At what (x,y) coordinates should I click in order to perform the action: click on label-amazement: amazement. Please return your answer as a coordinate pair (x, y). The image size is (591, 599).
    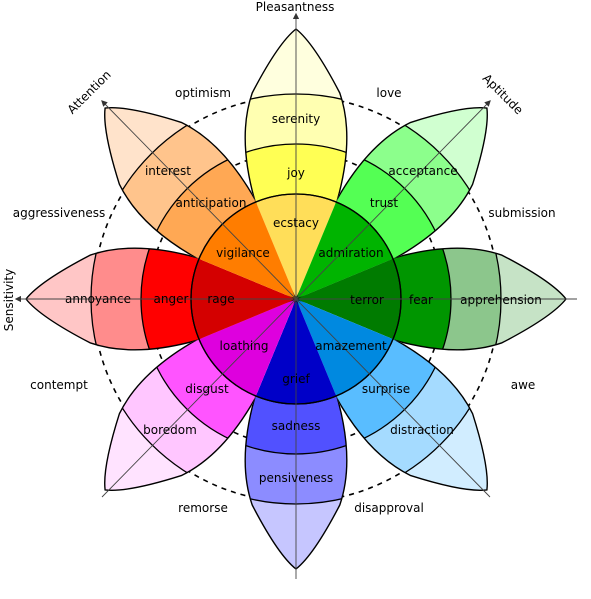
    Looking at the image, I should click on (351, 346).